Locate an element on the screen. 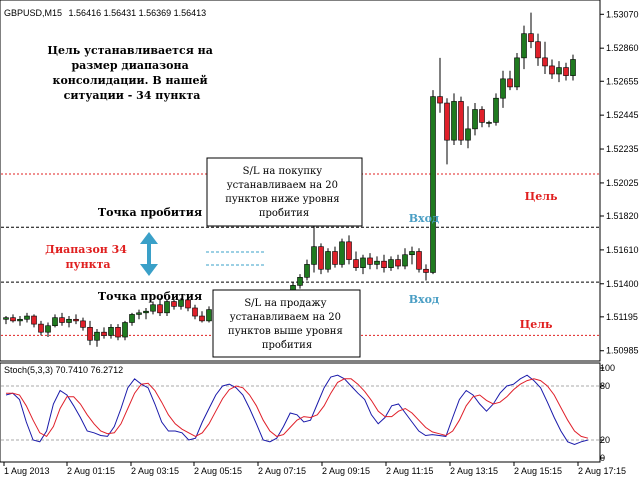 The image size is (640, 480). stochastic-axis: 100 80 20 0 is located at coordinates (607, 413).